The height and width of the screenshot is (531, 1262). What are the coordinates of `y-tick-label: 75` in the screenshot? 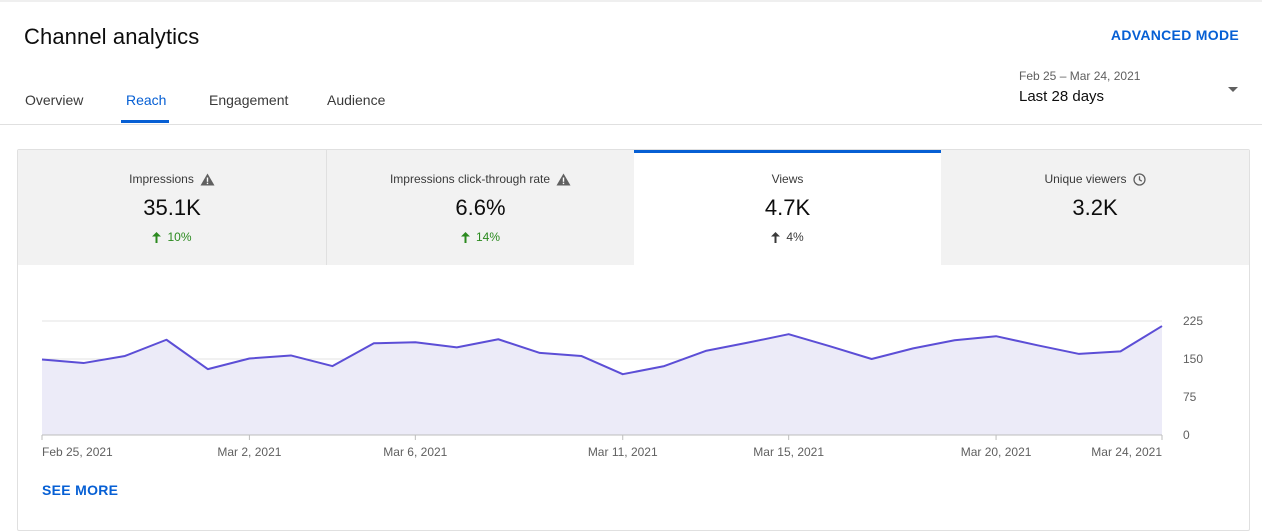 It's located at (1190, 397).